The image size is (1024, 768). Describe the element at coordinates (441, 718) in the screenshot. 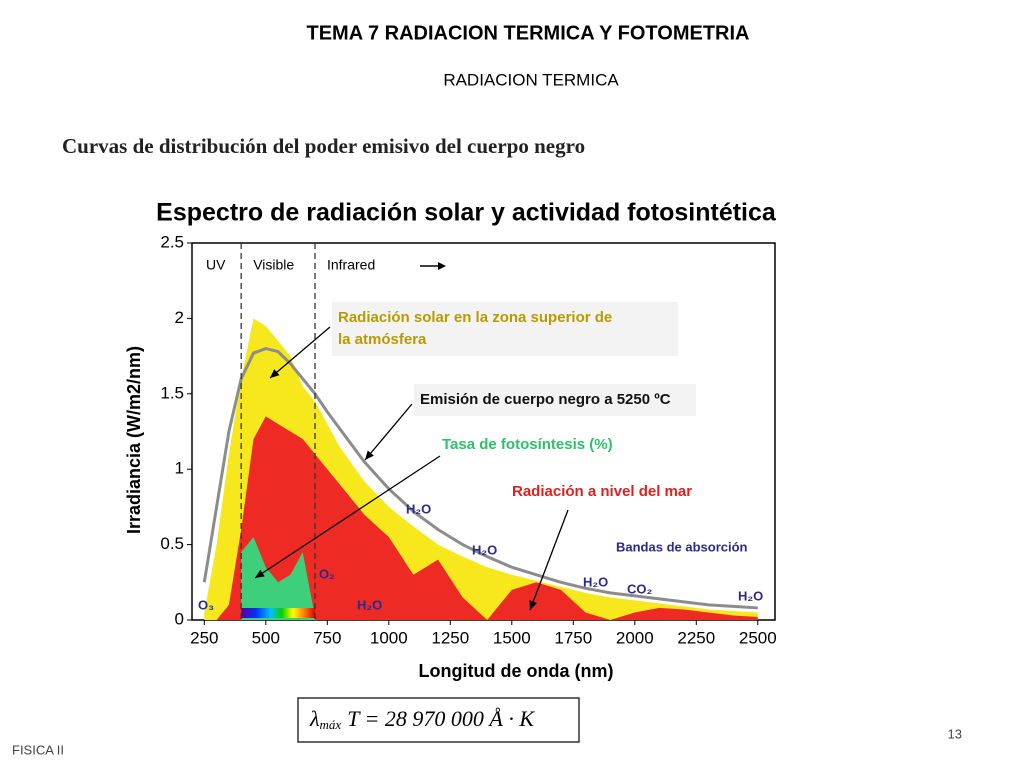

I see `formula-rest: T = 28 970 000 Å · K` at that location.